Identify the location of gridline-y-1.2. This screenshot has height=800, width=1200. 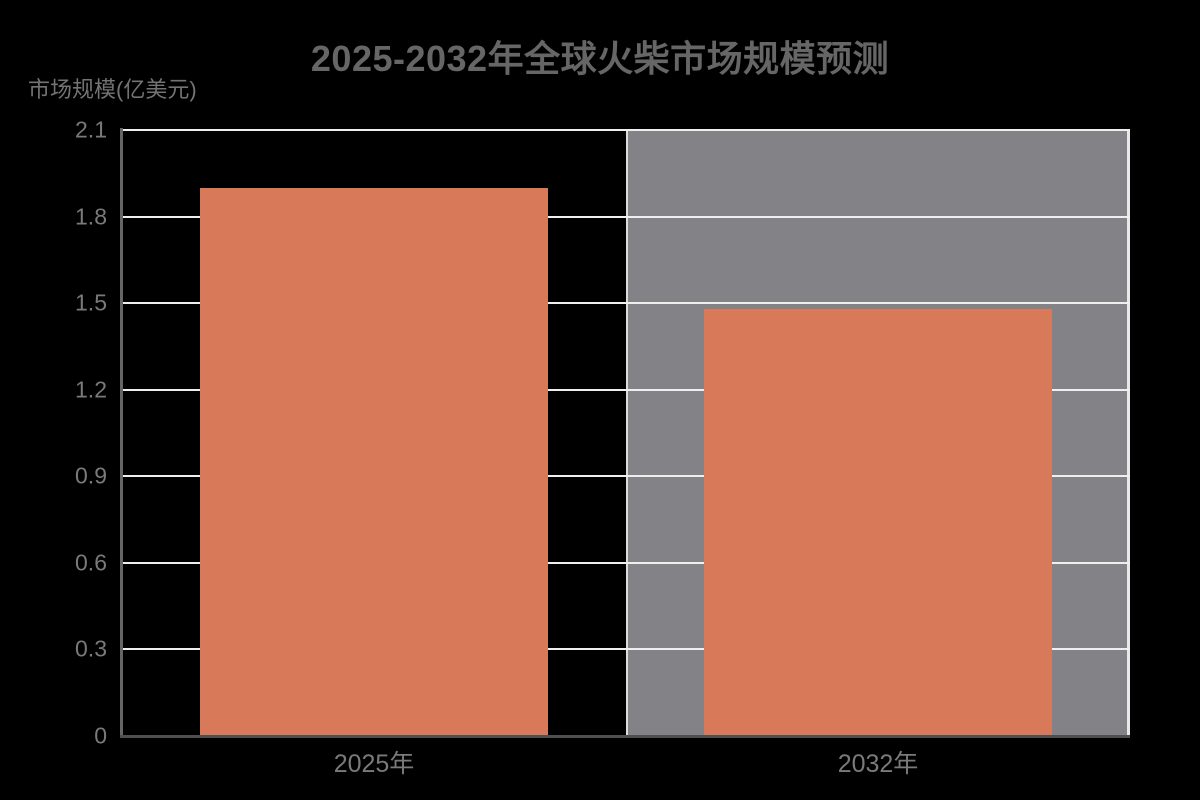
(626, 389).